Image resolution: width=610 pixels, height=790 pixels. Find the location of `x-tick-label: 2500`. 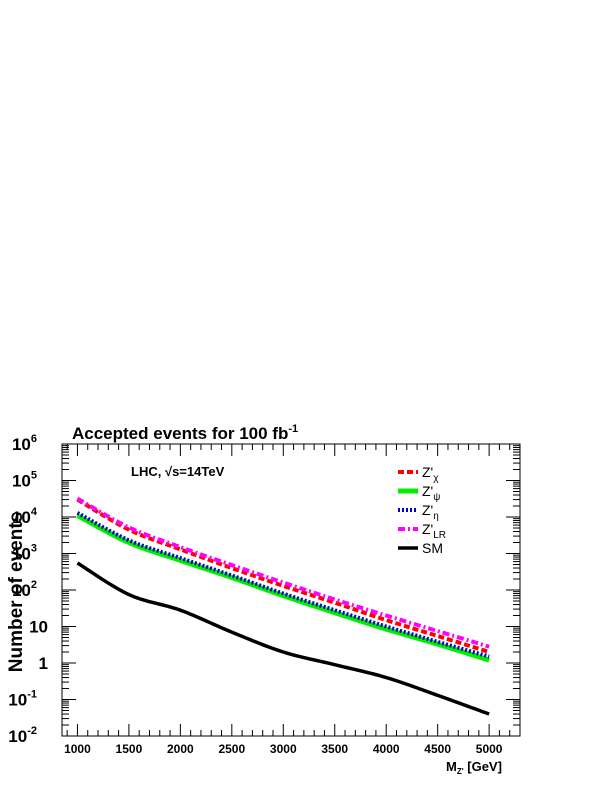

x-tick-label: 2500 is located at coordinates (231, 749).